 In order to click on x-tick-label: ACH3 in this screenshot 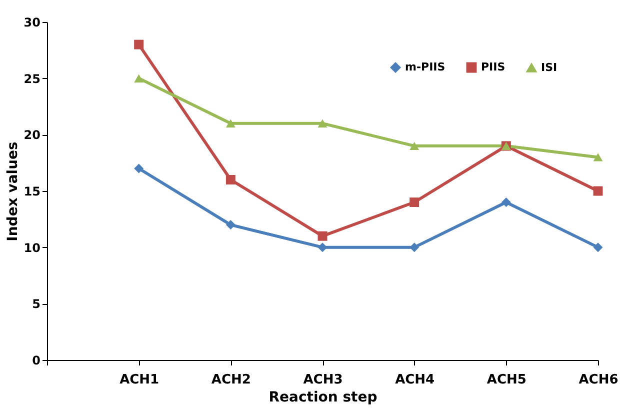, I will do `click(323, 380)`.